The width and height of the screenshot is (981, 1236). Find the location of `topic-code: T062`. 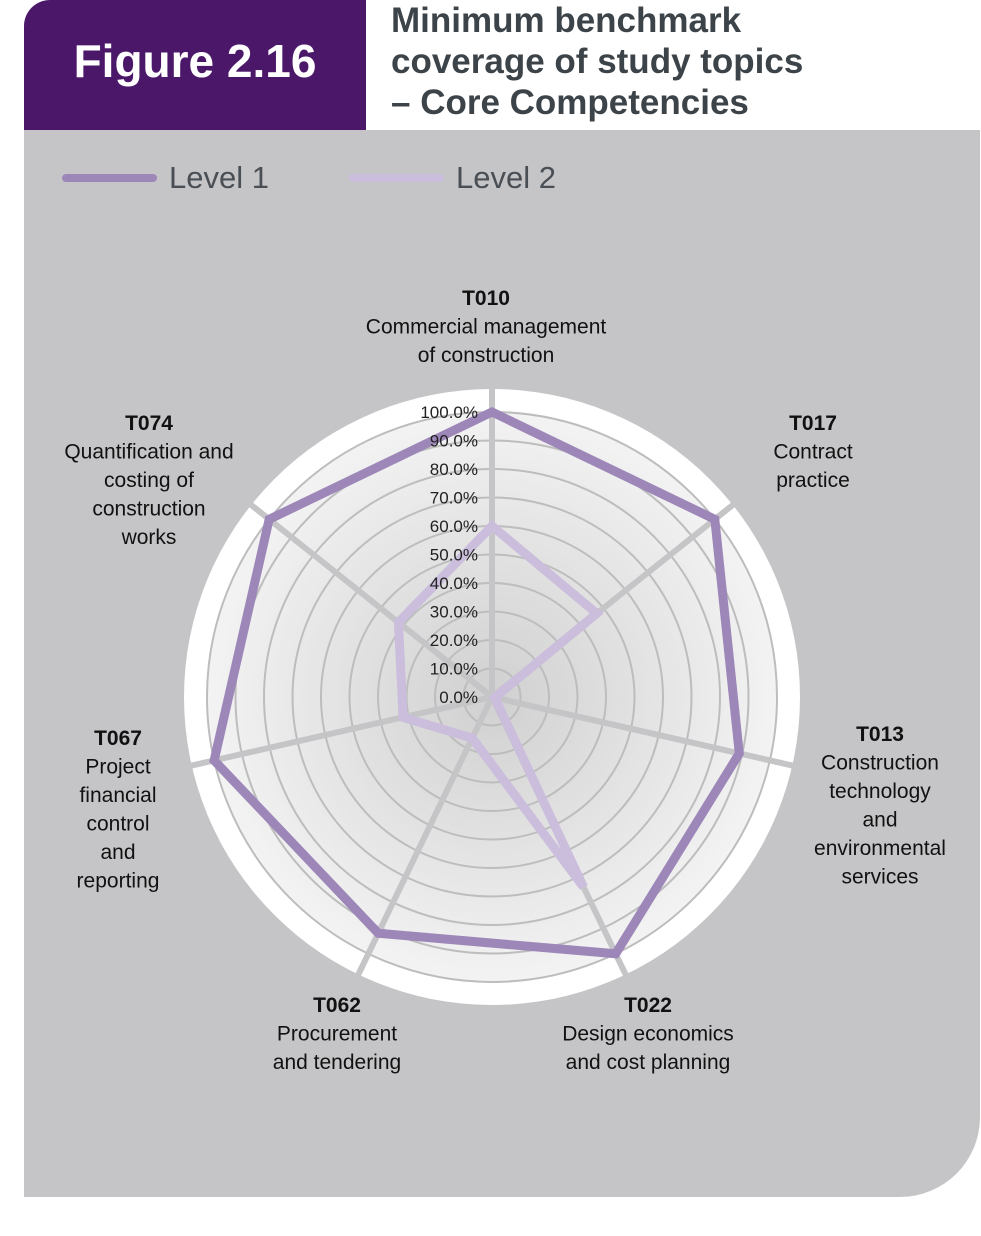

topic-code: T062 is located at coordinates (337, 1005).